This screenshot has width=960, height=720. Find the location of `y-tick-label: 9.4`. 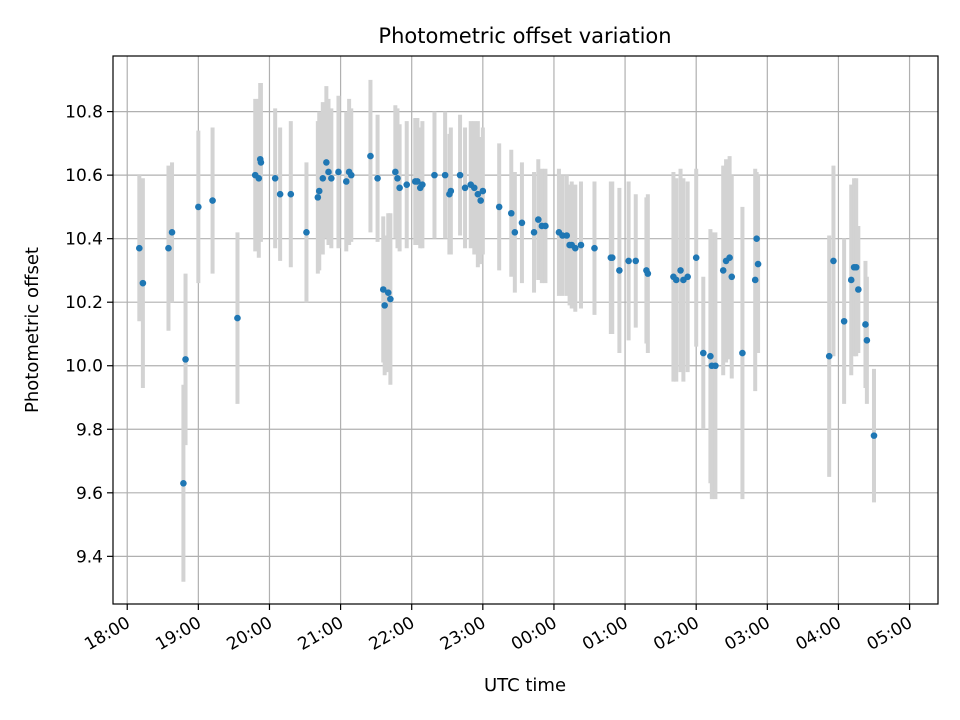

y-tick-label: 9.4 is located at coordinates (89, 557).